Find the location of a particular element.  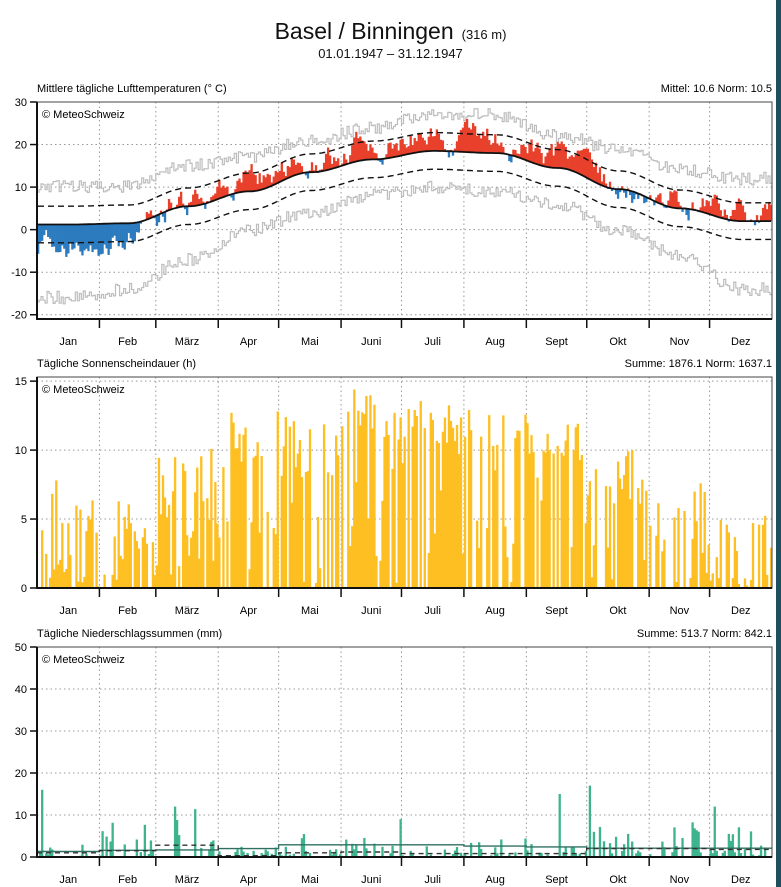

station-elevation: (316 m) is located at coordinates (484, 34).